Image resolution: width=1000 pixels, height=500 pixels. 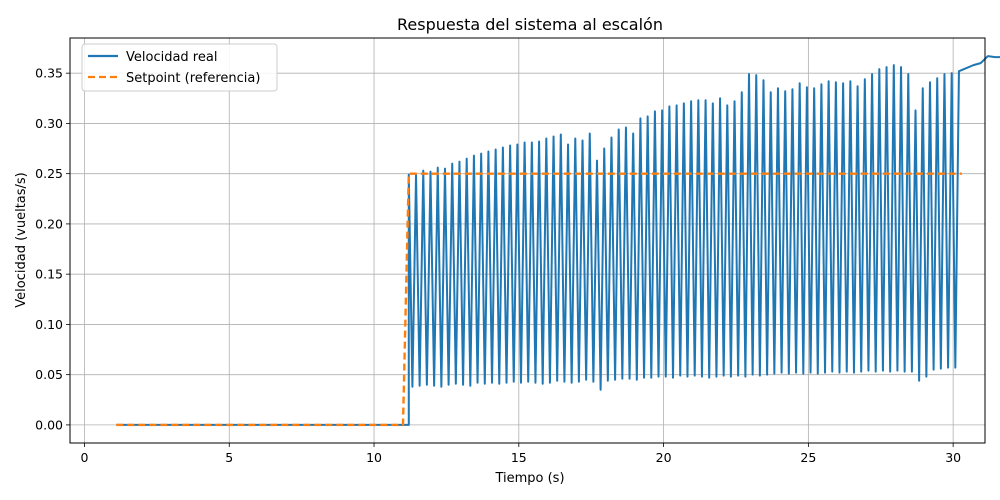 I want to click on y-tick-label: 0.00, so click(x=49, y=424).